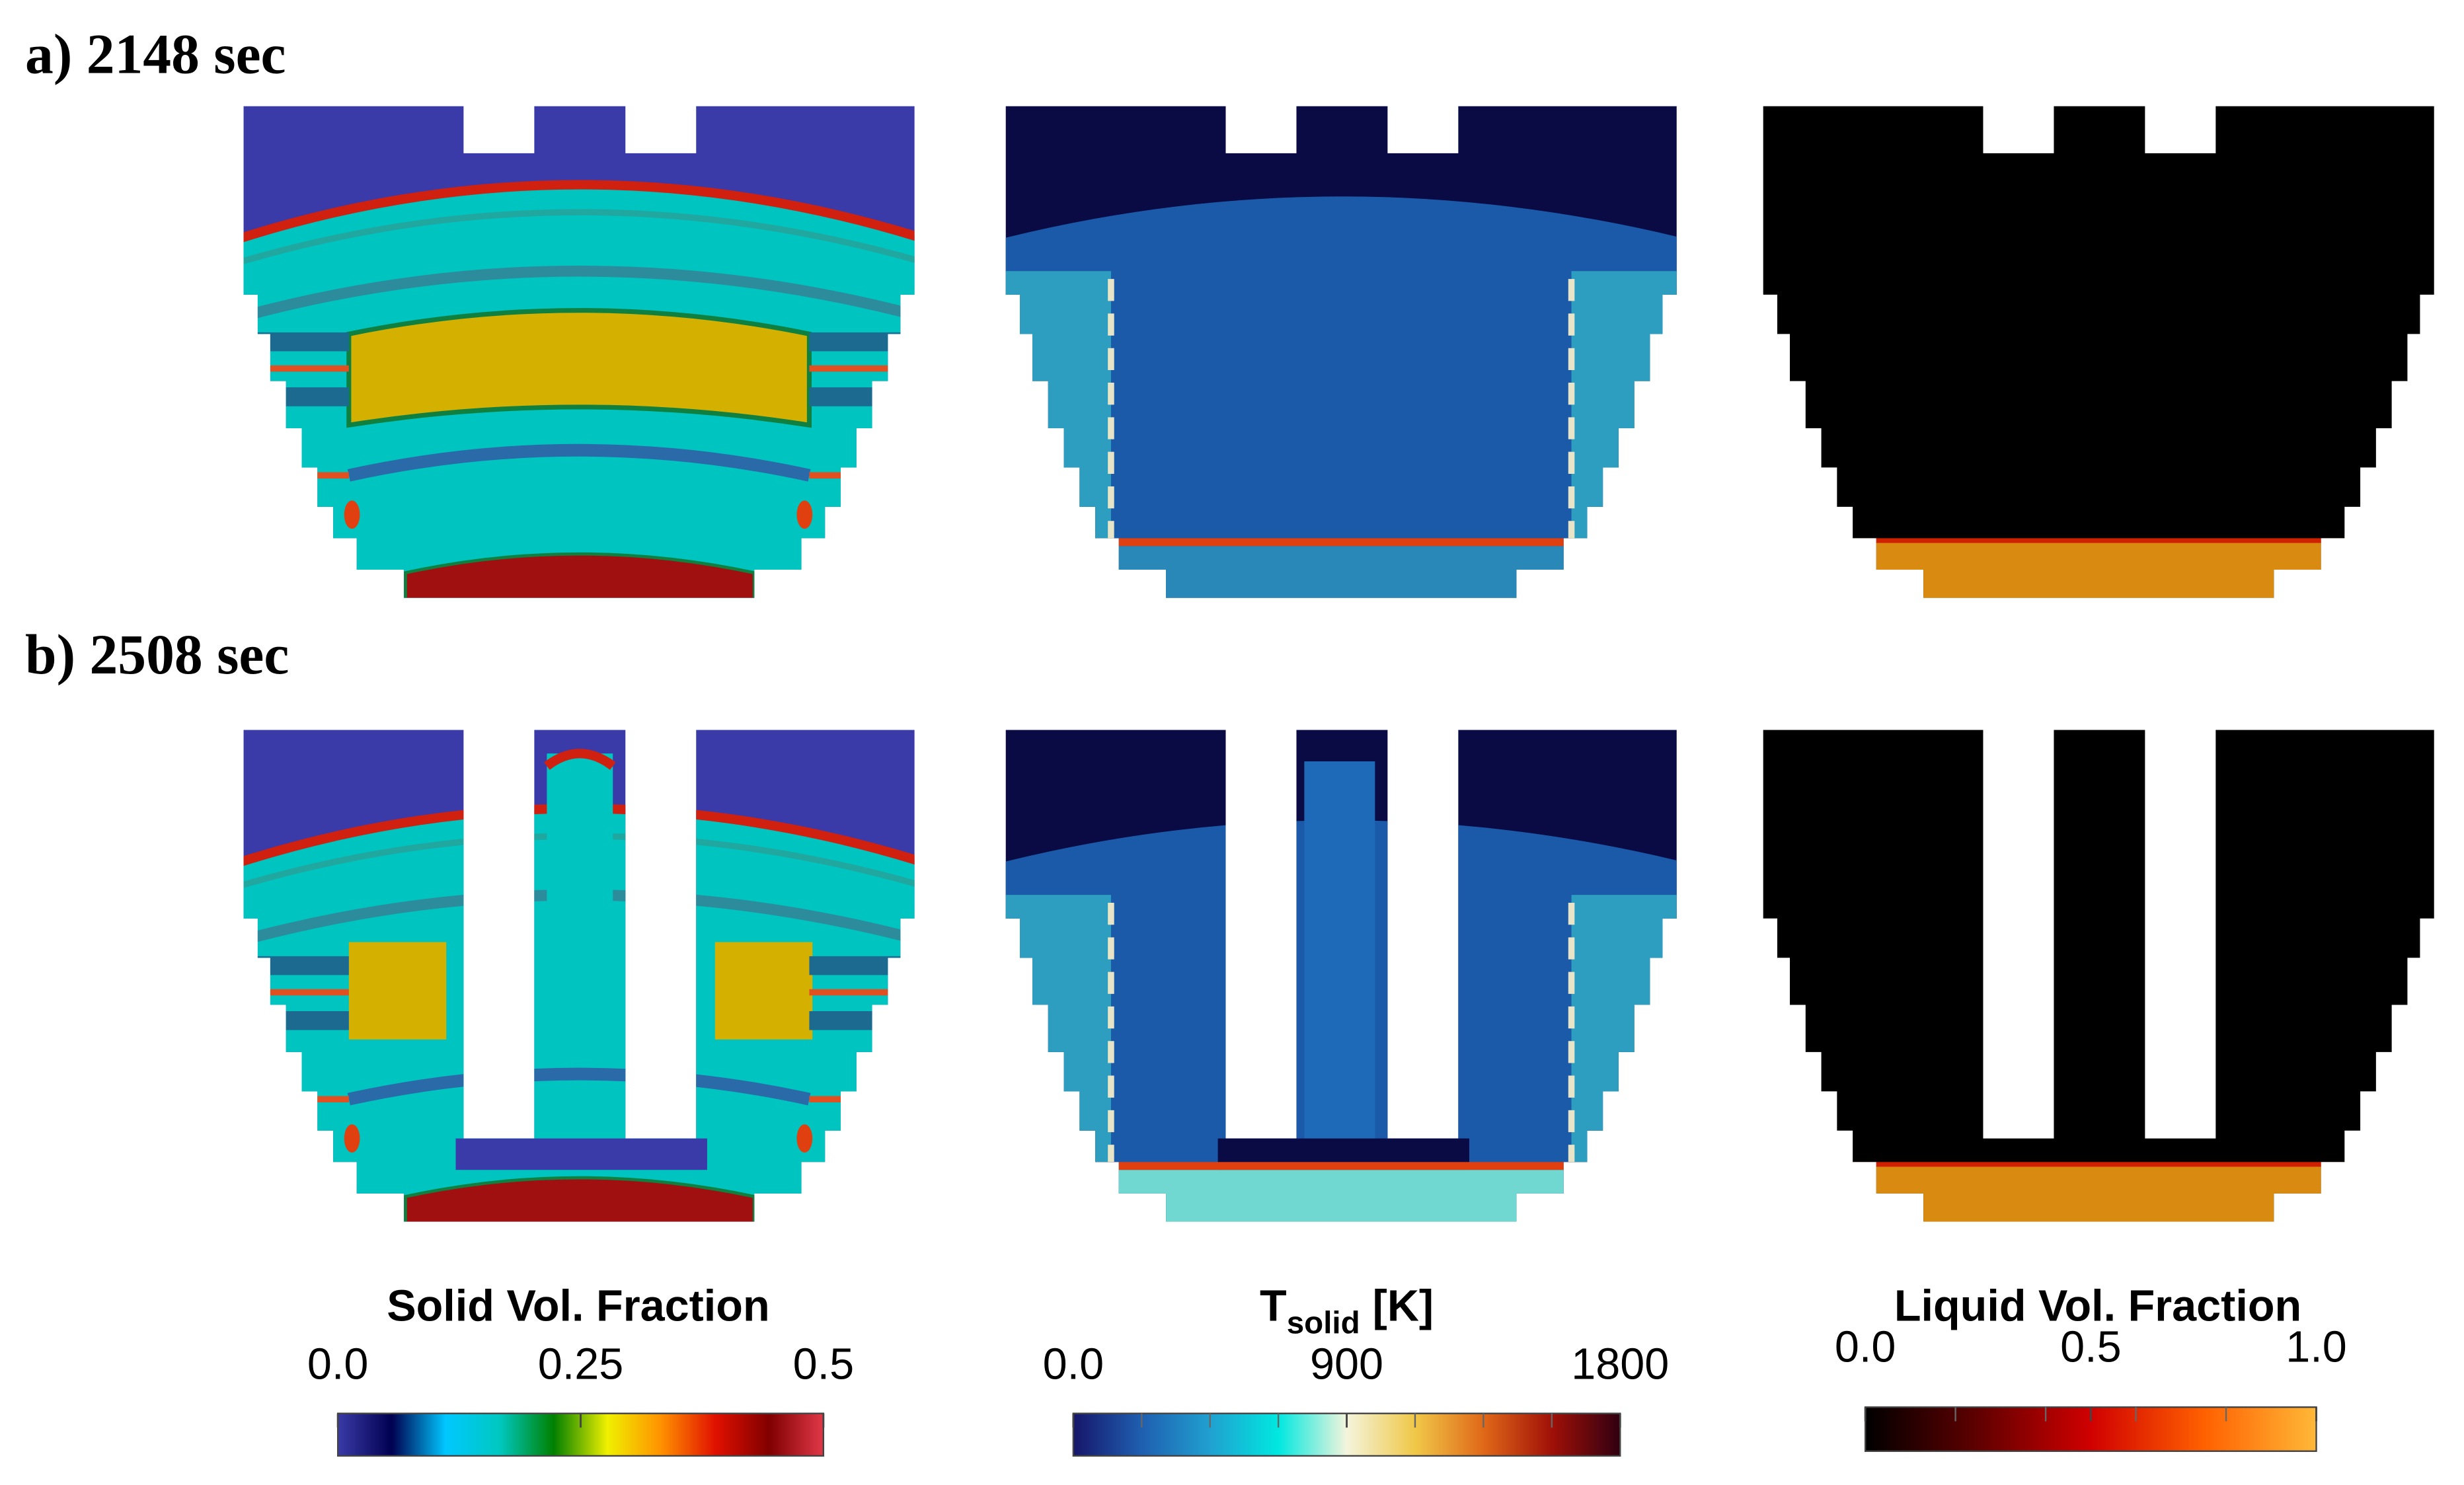 This screenshot has height=1485, width=2464. I want to click on colorbar-title: Liquid Vol. Fraction, so click(2097, 1305).